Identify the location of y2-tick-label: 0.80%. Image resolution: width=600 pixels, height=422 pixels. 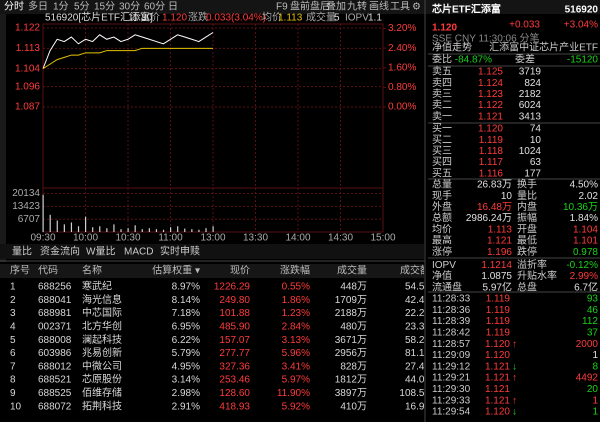
(402, 87).